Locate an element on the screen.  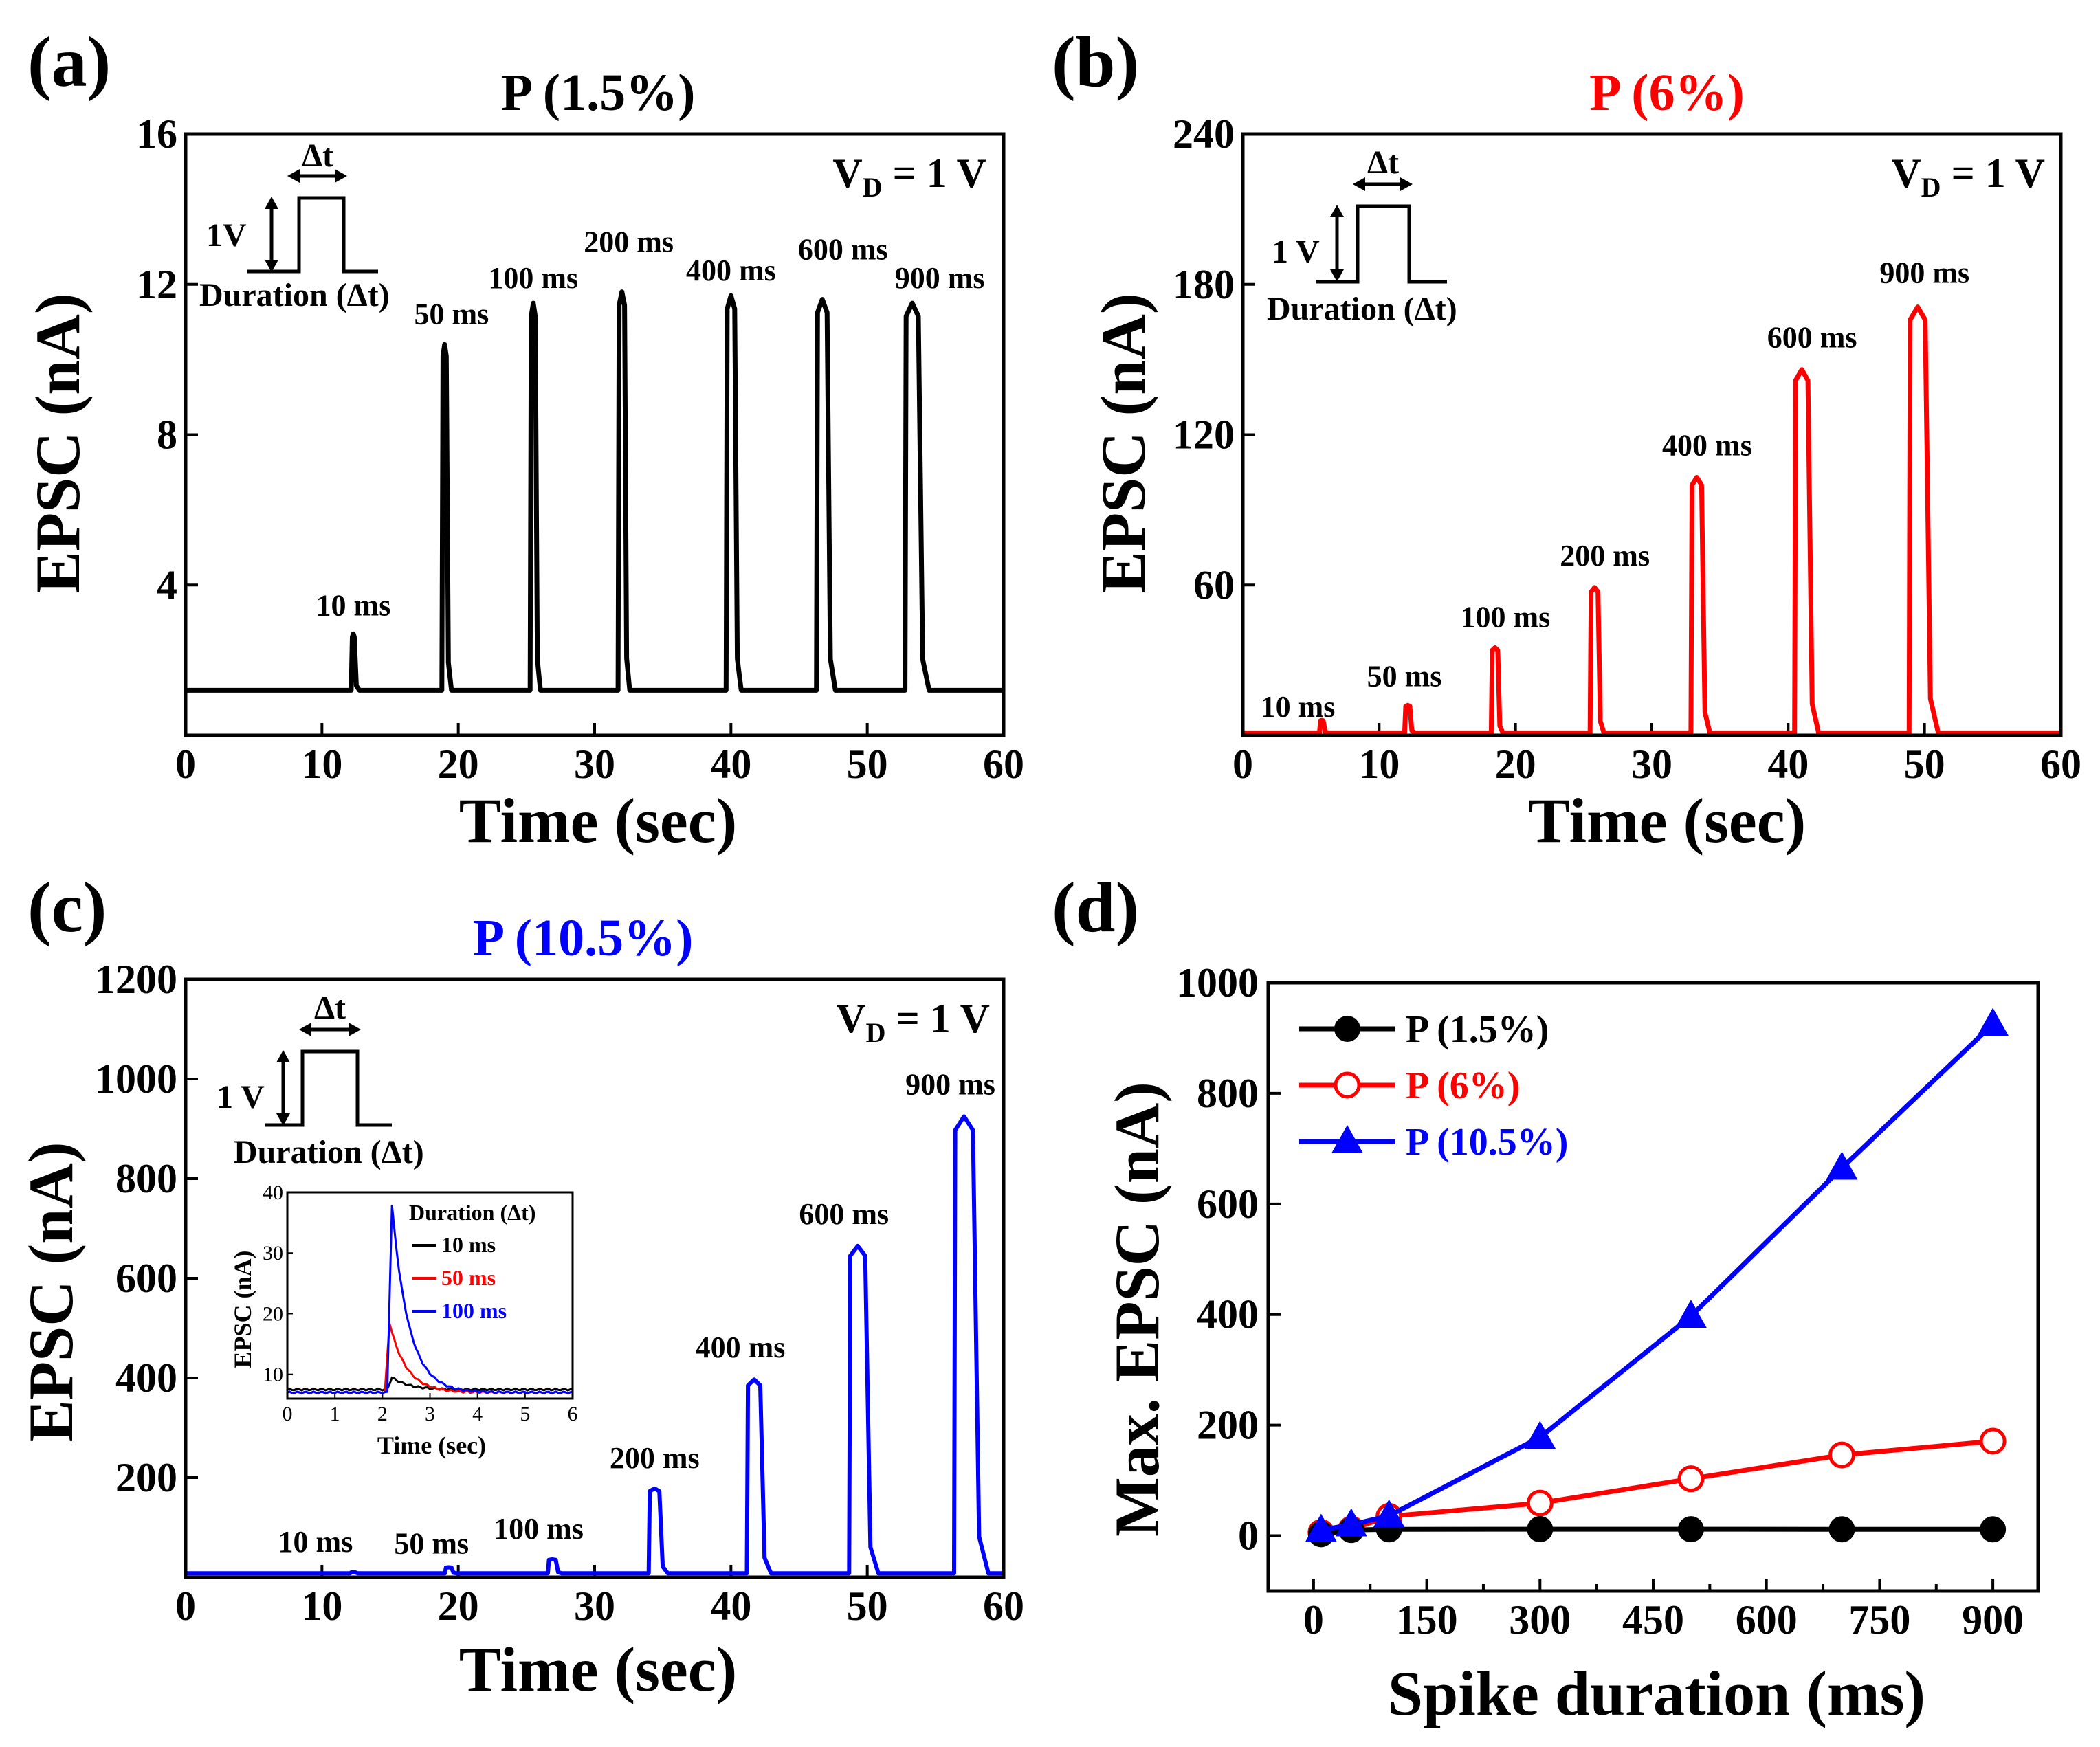
panel-d-x-axis-label: Spike duration (ms) is located at coordinates (1656, 1693).